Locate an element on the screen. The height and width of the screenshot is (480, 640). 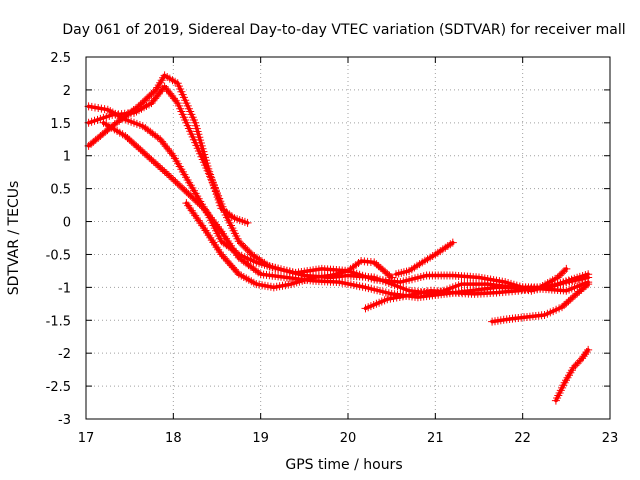
x-tick-label: 17 is located at coordinates (86, 438).